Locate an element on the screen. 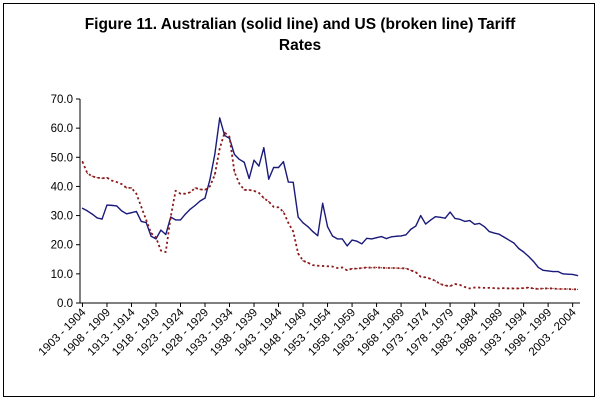 The image size is (600, 402). chart-title-line-2: Rates is located at coordinates (300, 45).